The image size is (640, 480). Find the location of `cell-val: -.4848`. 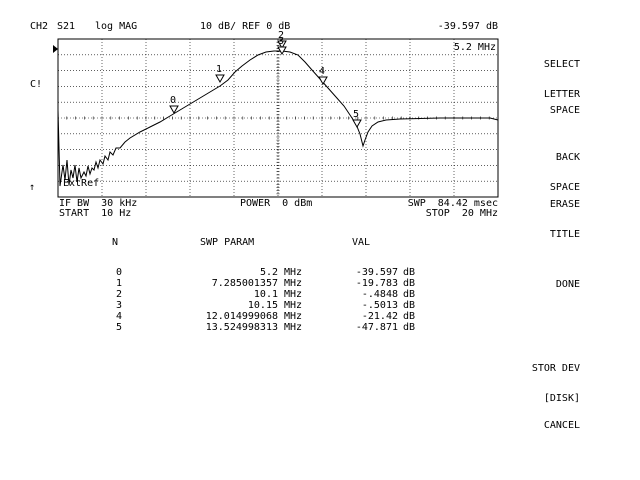

cell-val: -.4848 is located at coordinates (379, 294).